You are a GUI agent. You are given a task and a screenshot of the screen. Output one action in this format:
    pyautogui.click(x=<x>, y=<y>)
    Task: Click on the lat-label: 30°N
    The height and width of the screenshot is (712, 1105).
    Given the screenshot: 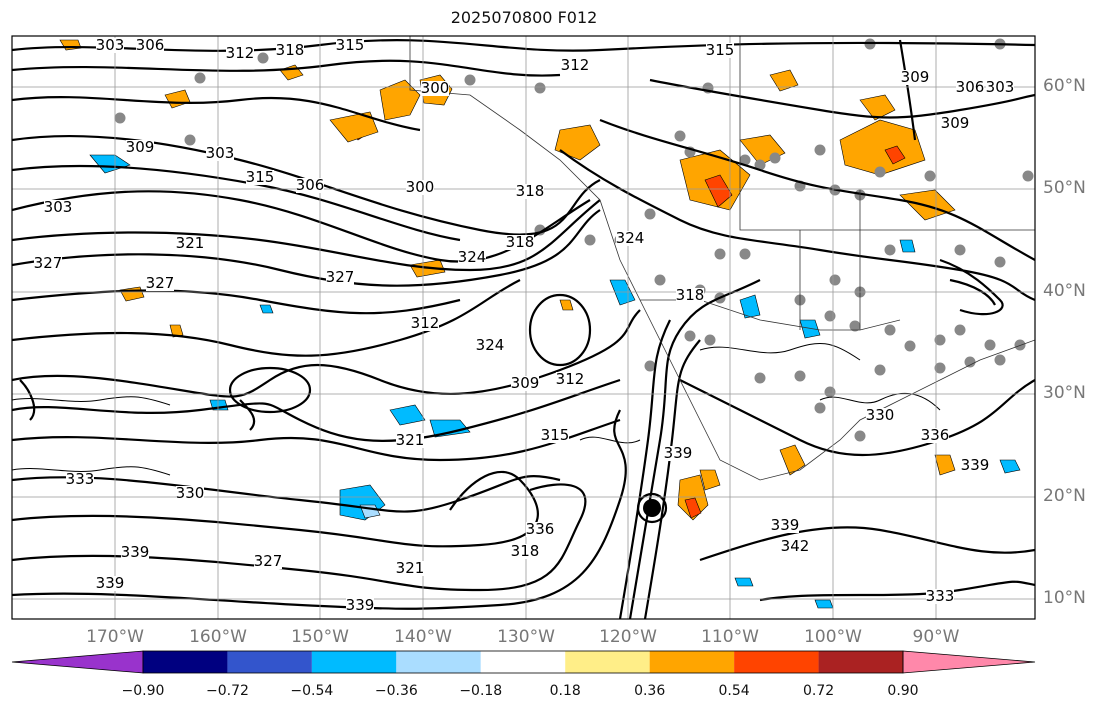 What is the action you would take?
    pyautogui.click(x=1064, y=393)
    